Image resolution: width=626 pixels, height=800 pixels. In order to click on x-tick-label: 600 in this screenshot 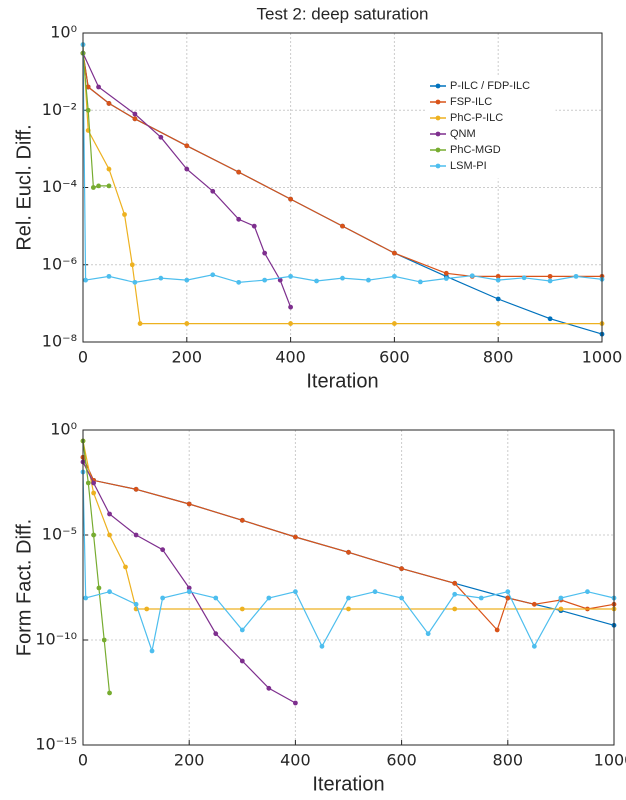, I will do `click(401, 760)`.